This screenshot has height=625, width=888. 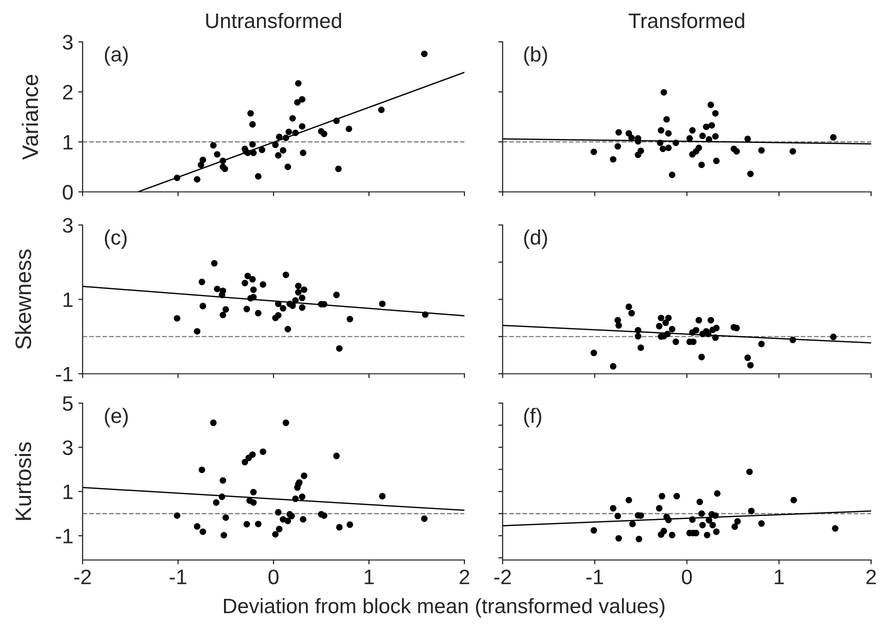 What do you see at coordinates (30, 117) in the screenshot?
I see `y-axis-title: Variance` at bounding box center [30, 117].